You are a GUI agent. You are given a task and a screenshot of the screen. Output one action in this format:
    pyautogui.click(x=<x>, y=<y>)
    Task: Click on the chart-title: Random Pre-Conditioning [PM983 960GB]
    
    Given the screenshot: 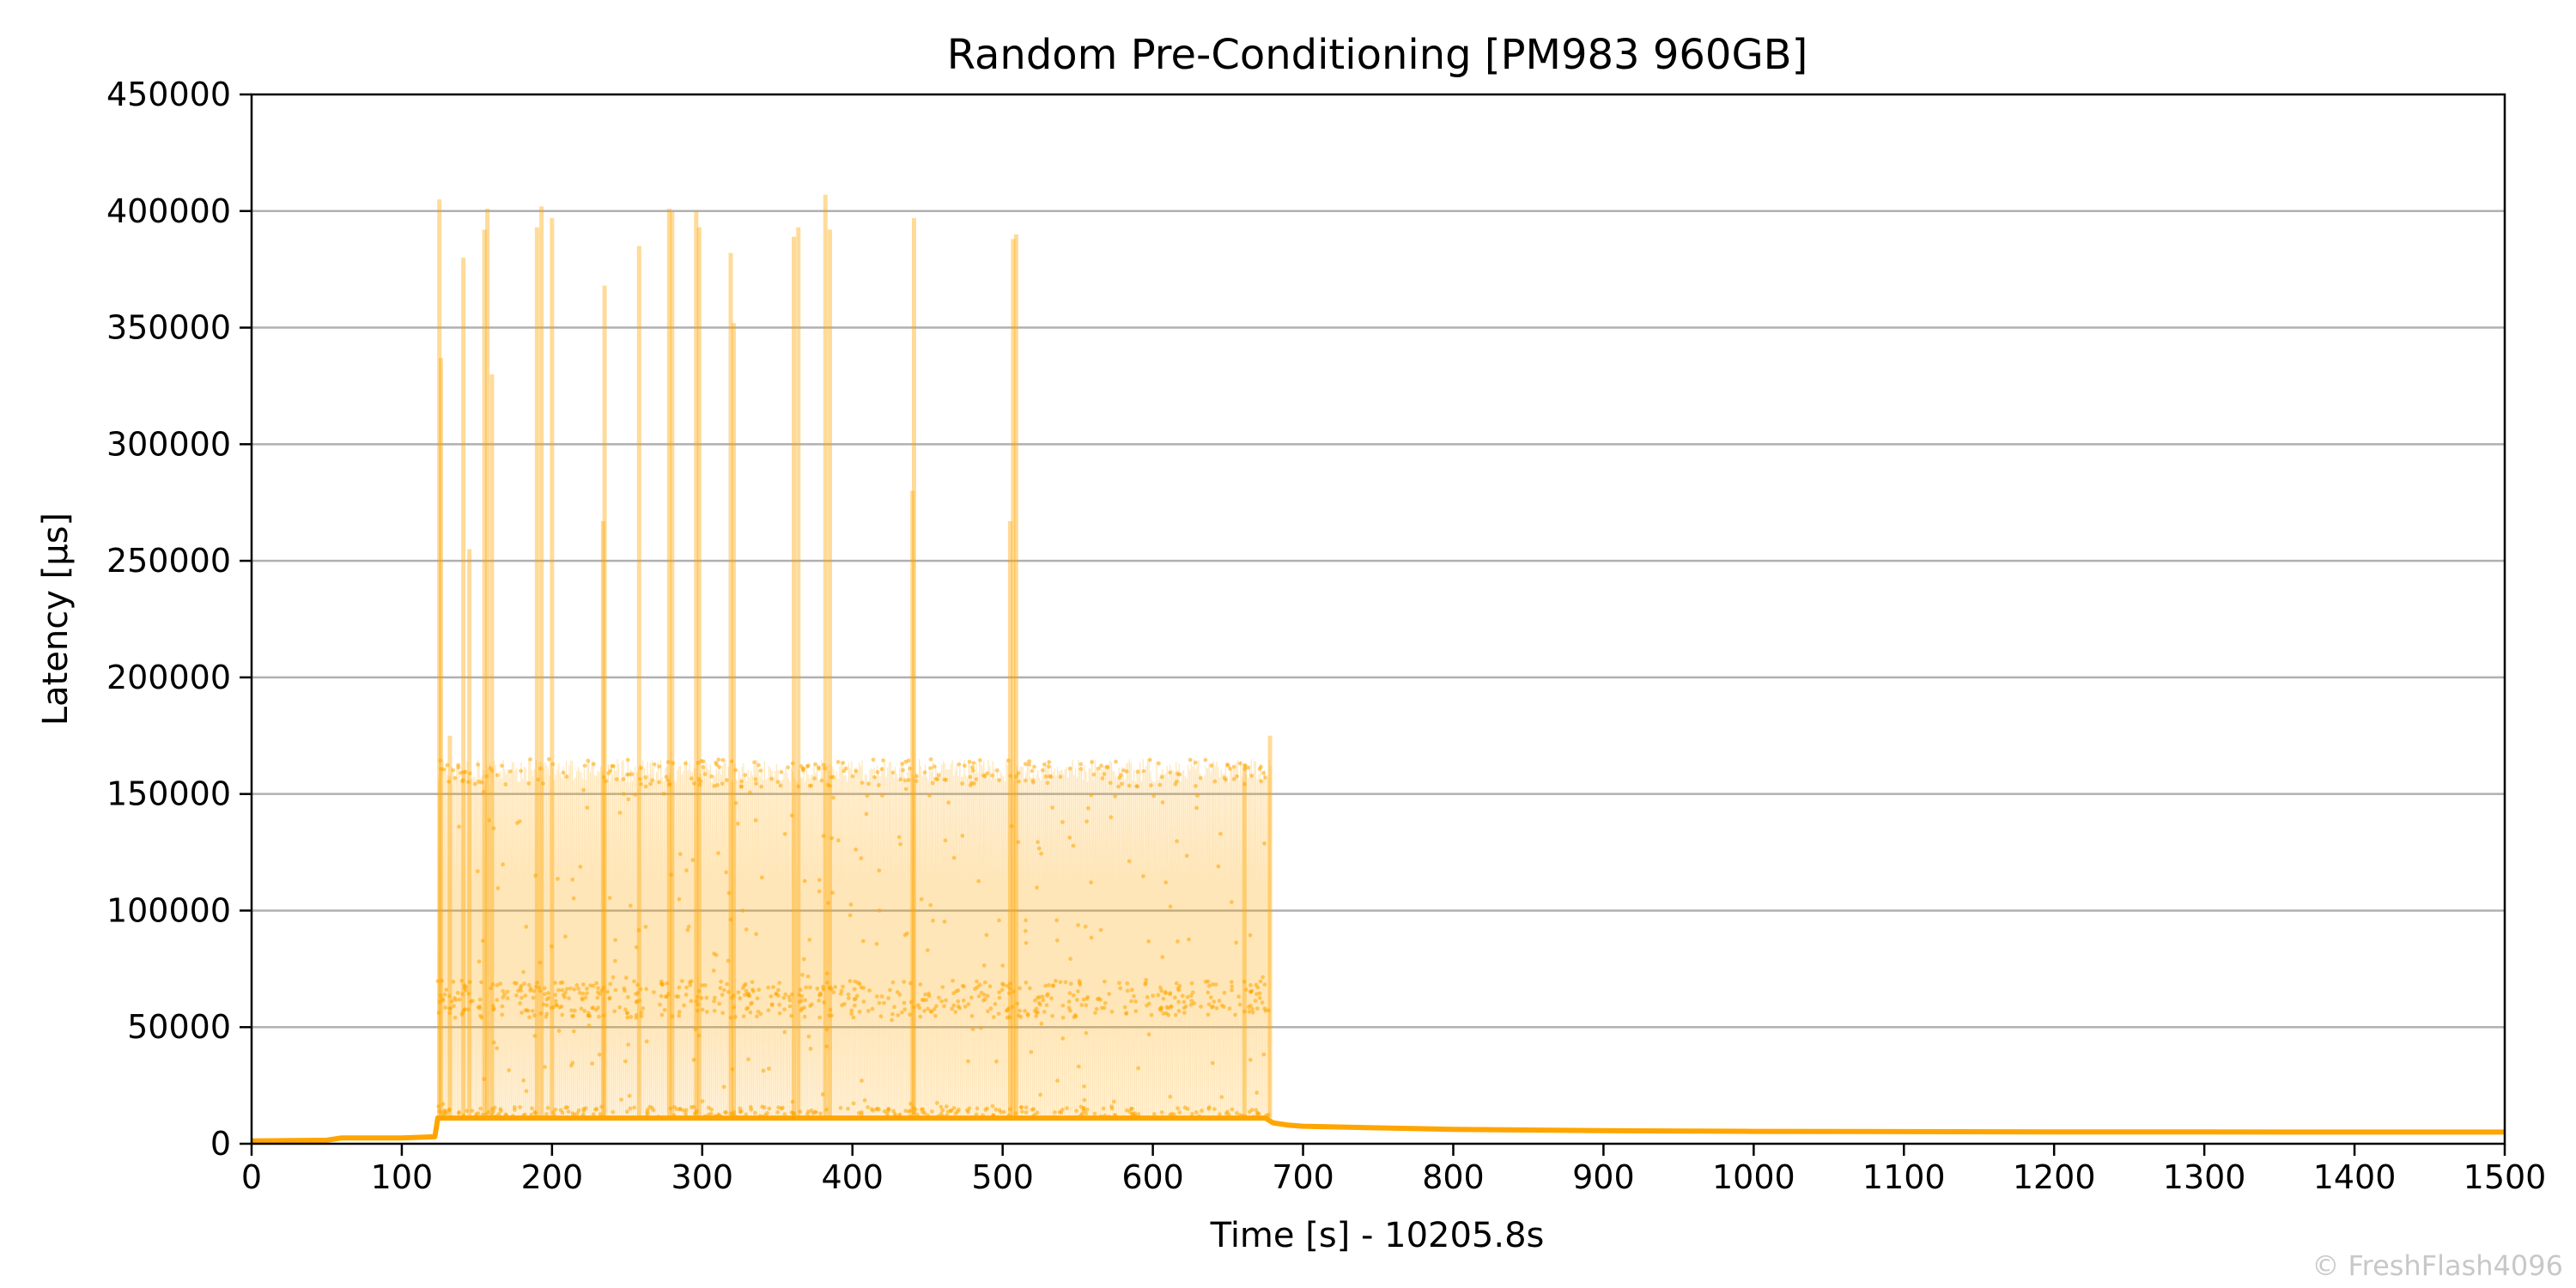 What is the action you would take?
    pyautogui.click(x=1378, y=55)
    